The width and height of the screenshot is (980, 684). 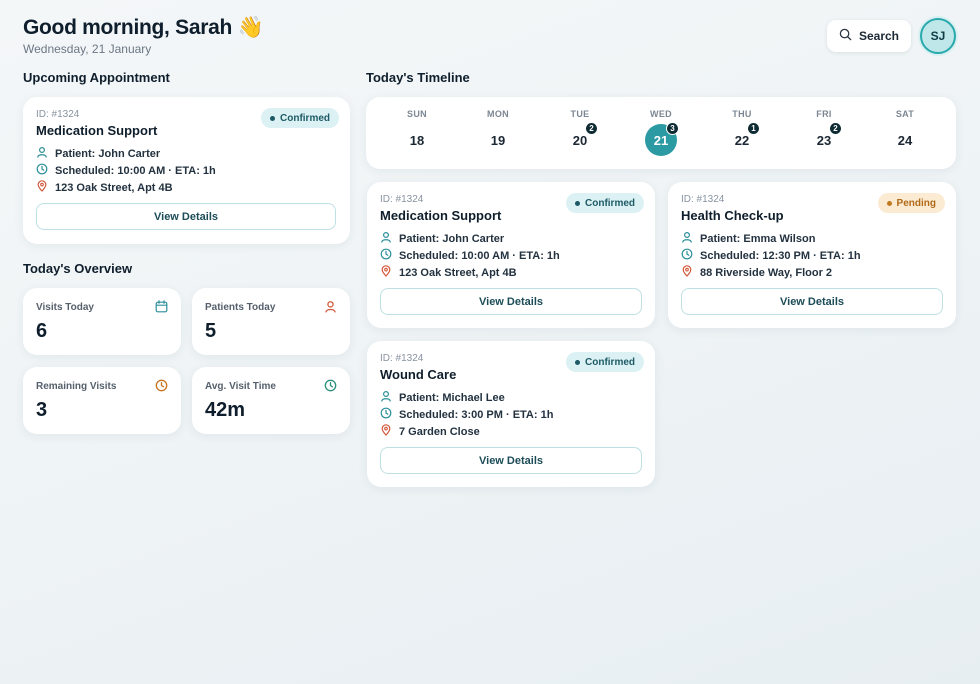 What do you see at coordinates (143, 27) in the screenshot?
I see `greeting-title: Good morning, Sarah 👋` at bounding box center [143, 27].